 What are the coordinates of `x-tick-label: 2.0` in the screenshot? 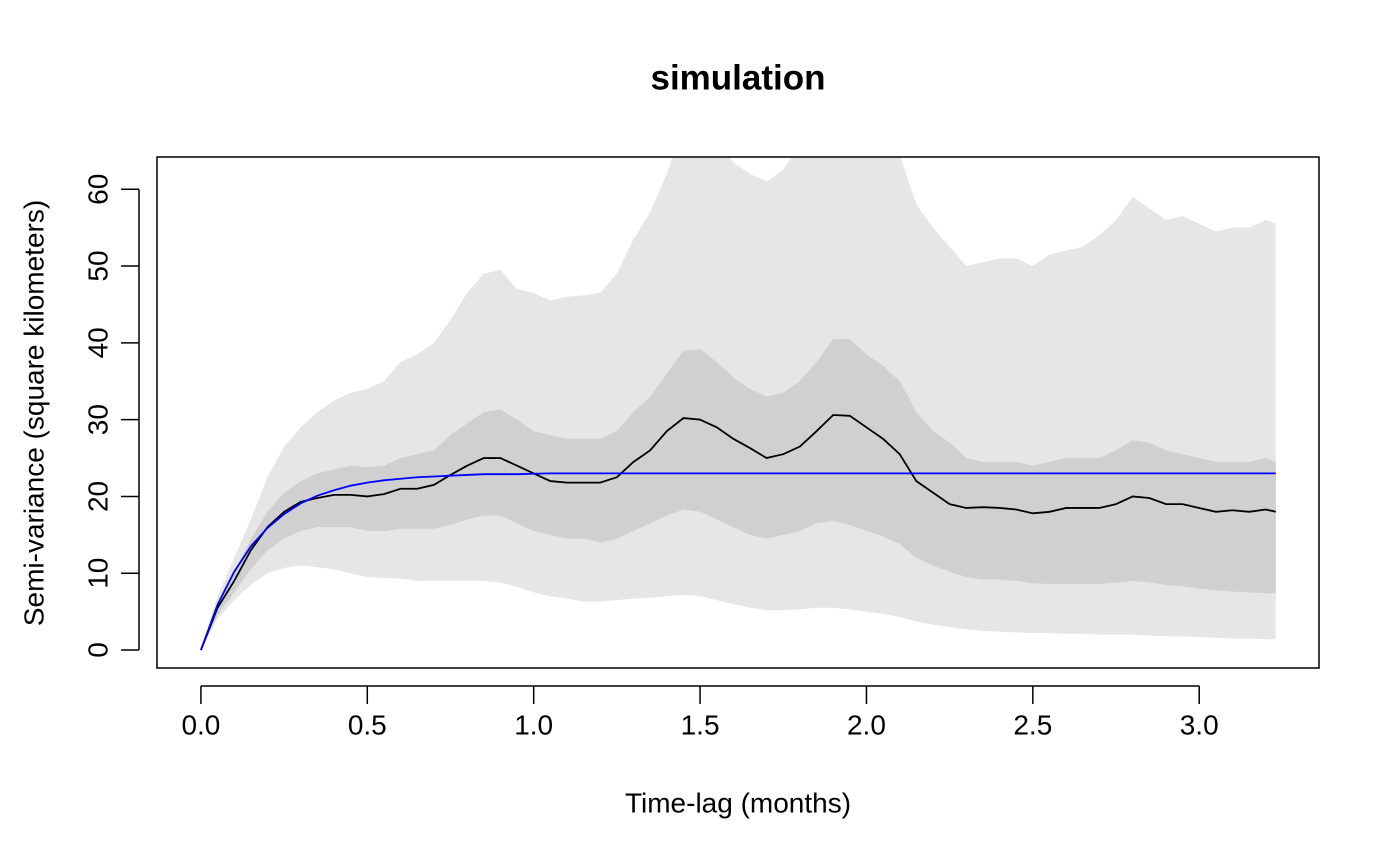 It's located at (866, 724).